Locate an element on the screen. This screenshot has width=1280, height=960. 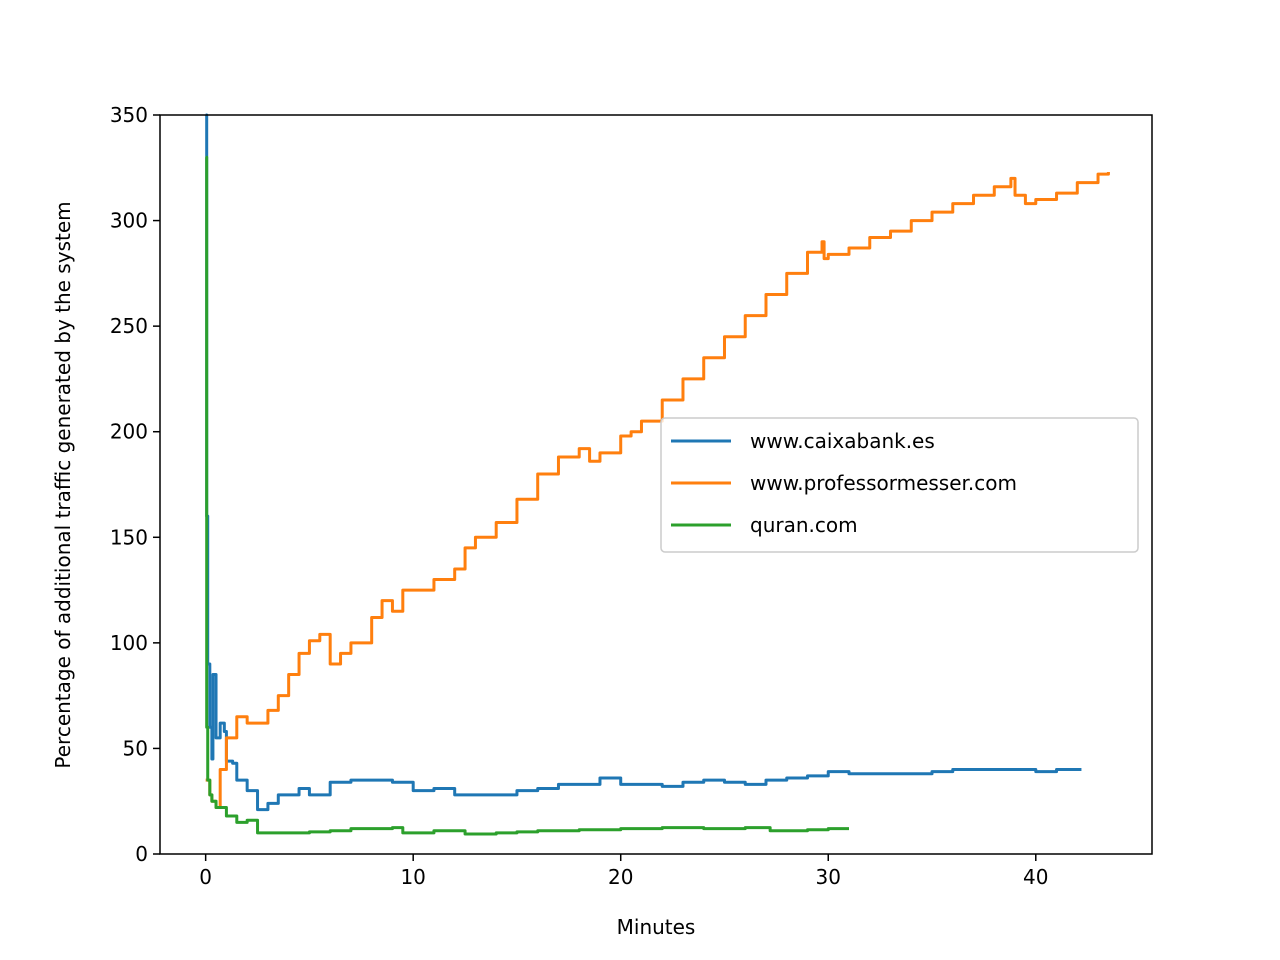
y-tick-label: 300 is located at coordinates (129, 221).